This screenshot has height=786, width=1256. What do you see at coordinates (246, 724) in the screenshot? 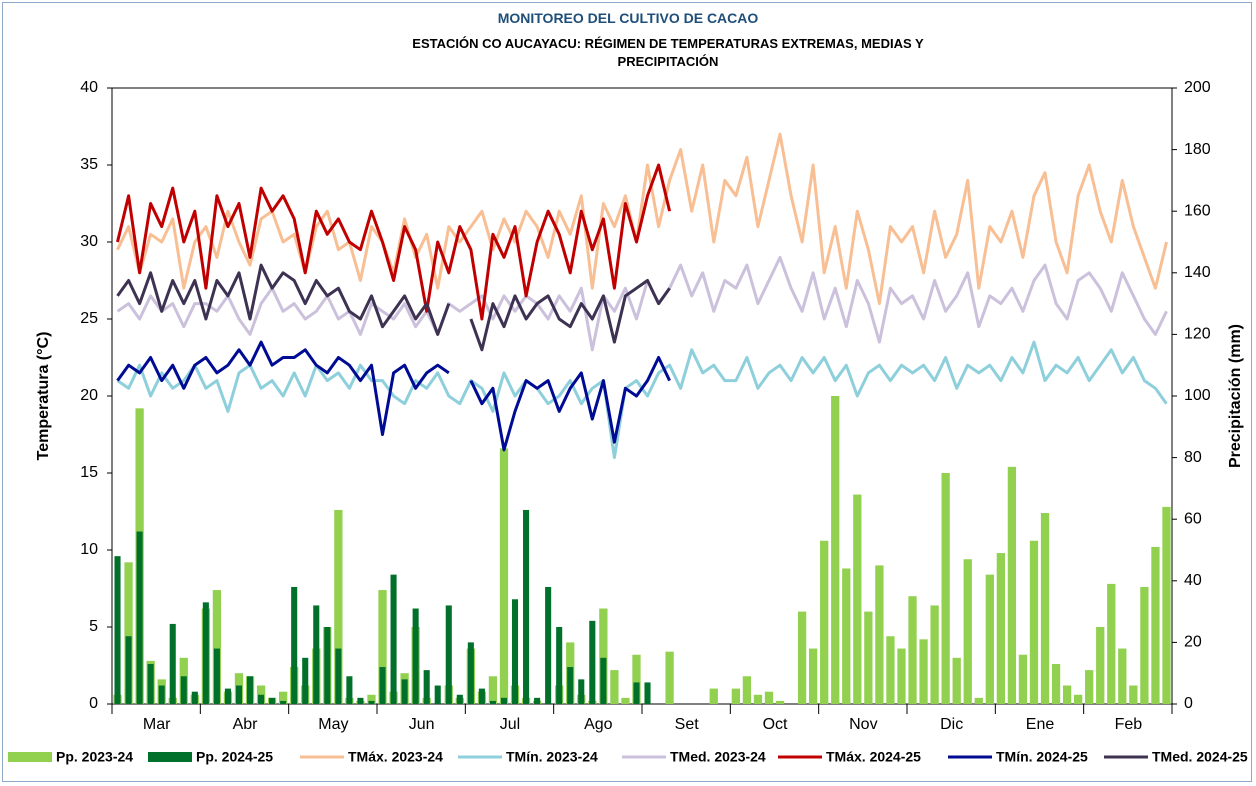
I see `x-tick-label: Abr` at bounding box center [246, 724].